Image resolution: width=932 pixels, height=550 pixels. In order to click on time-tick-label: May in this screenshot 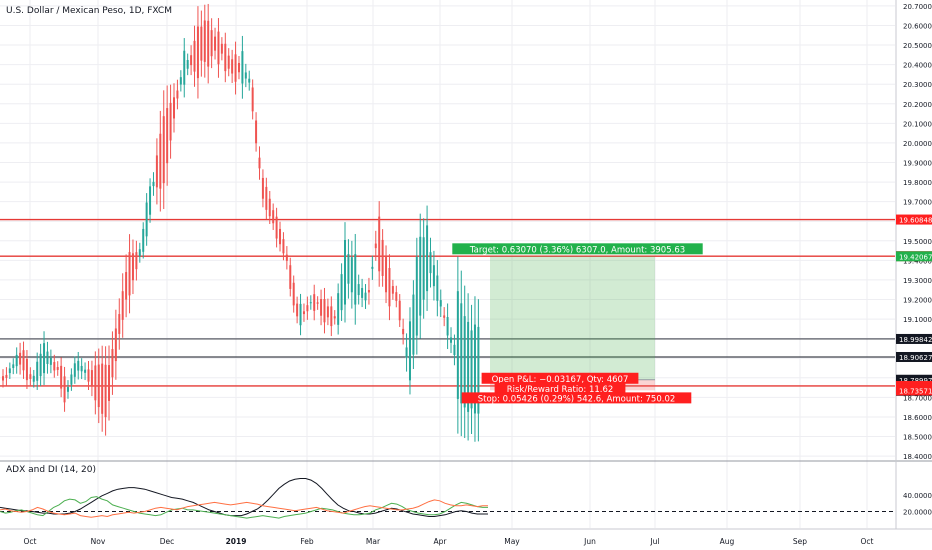, I will do `click(512, 541)`.